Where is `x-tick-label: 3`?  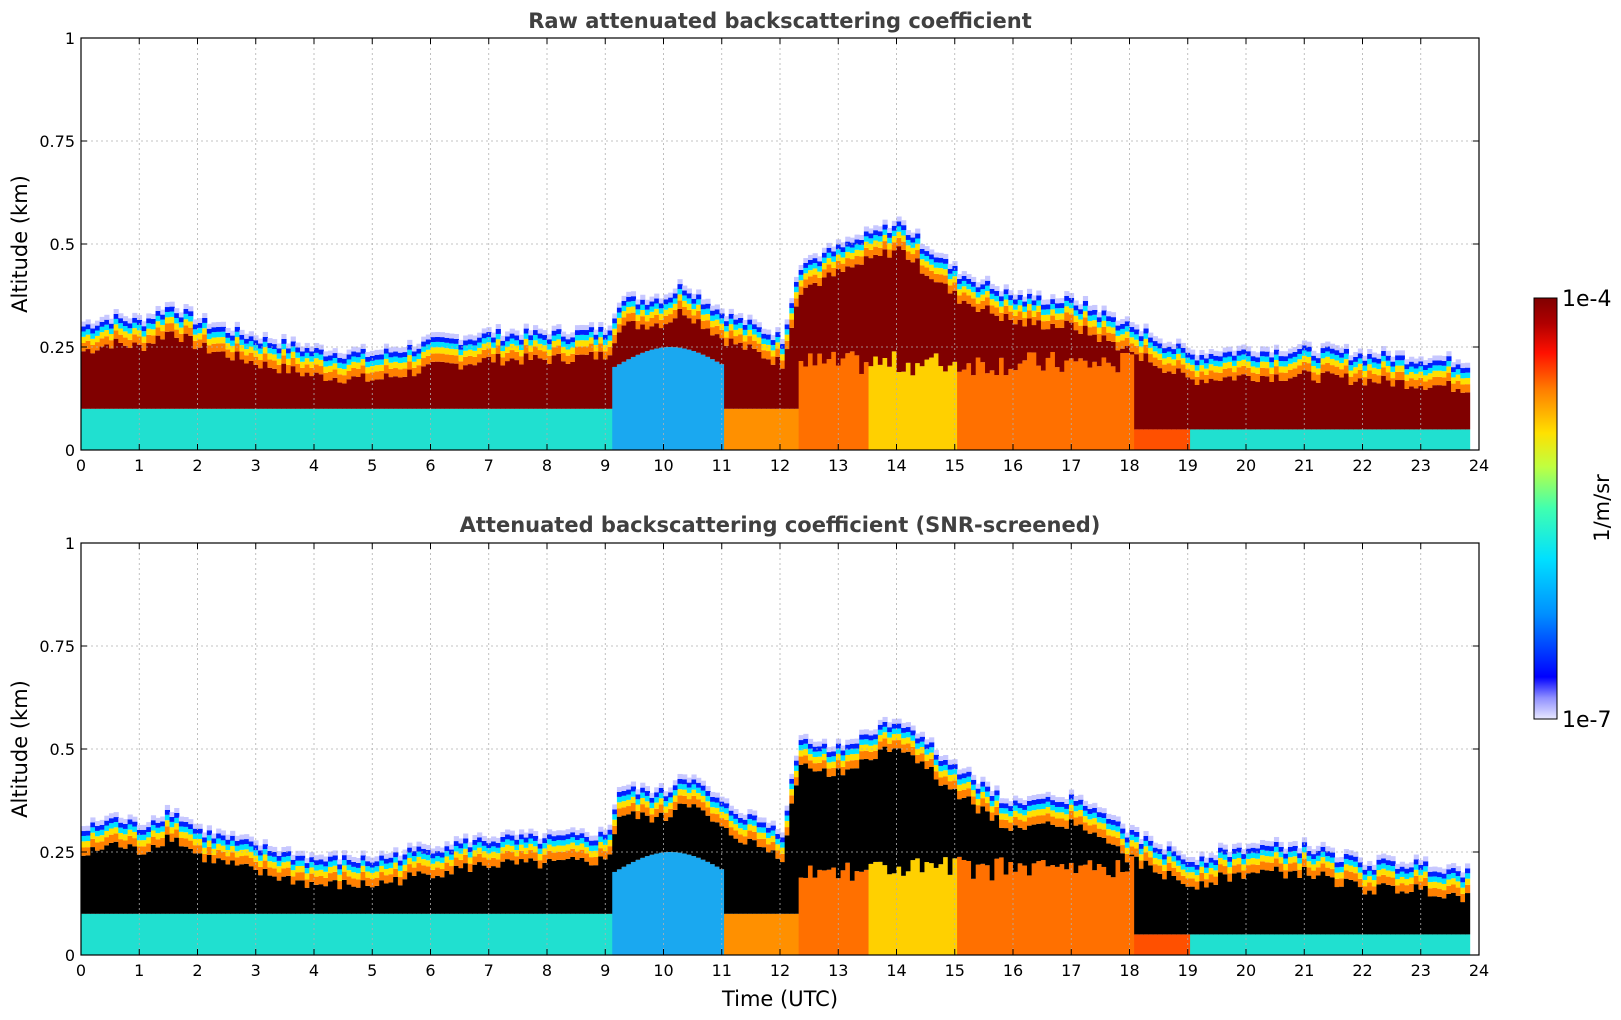 x-tick-label: 3 is located at coordinates (256, 465).